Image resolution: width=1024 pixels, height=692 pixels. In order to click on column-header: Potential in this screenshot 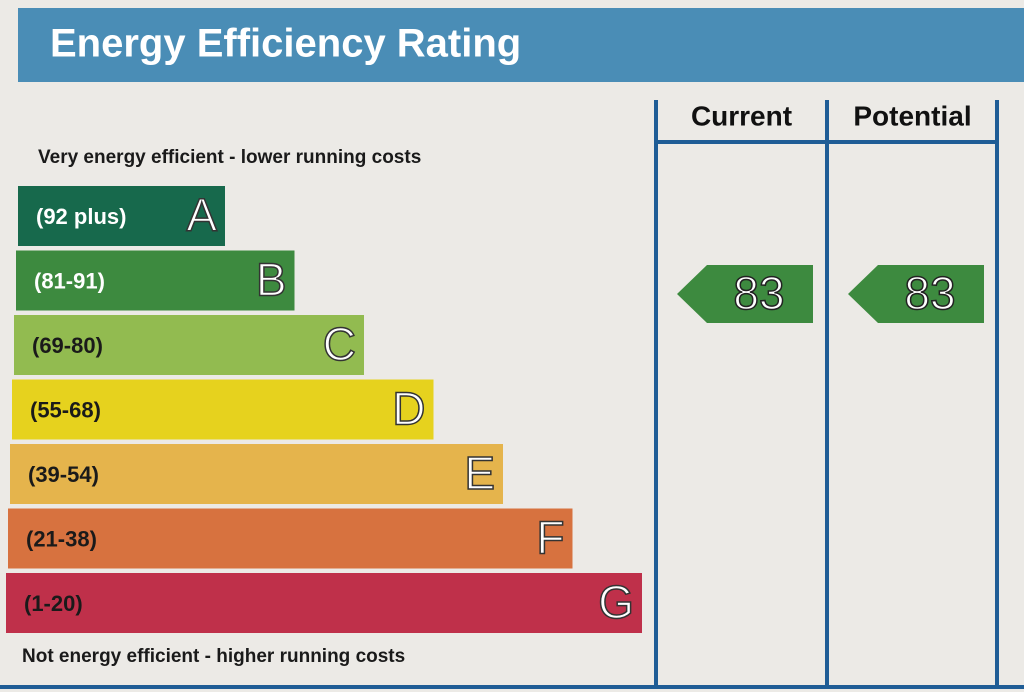, I will do `click(912, 115)`.